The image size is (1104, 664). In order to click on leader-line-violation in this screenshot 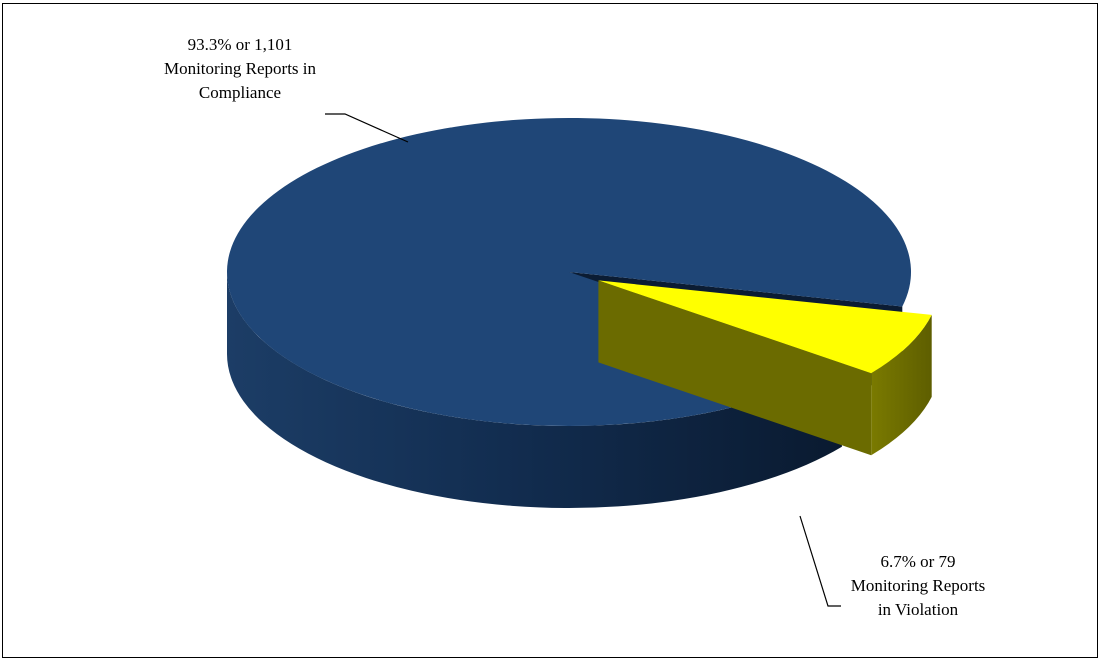, I will do `click(820, 561)`.